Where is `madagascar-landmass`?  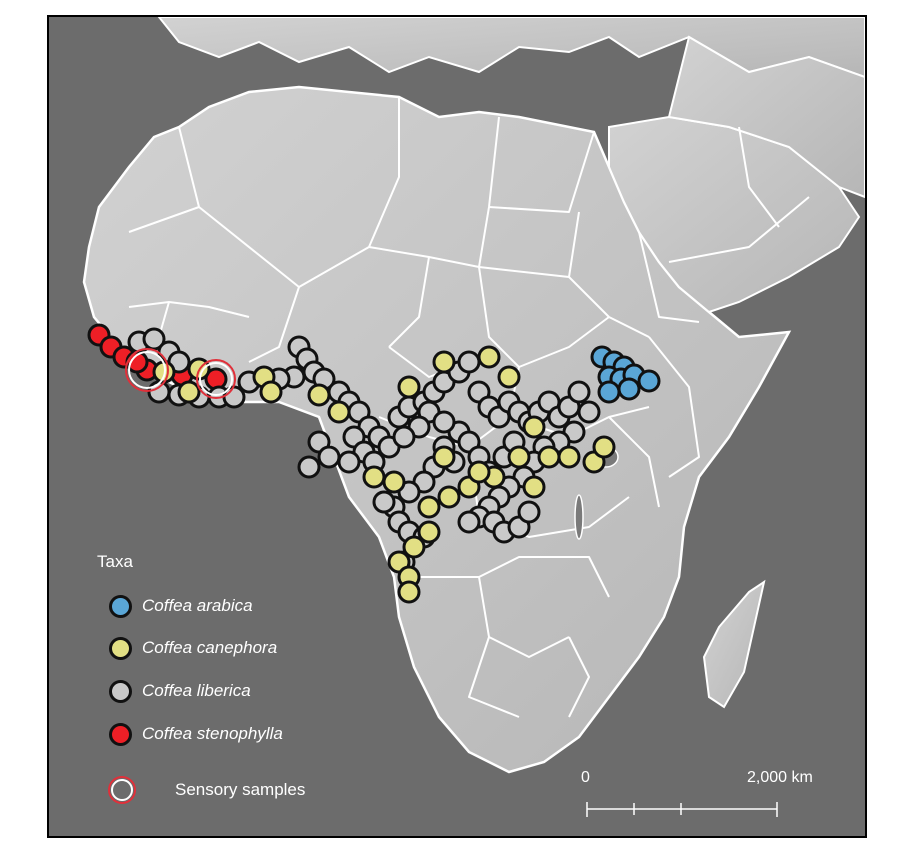
madagascar-landmass is located at coordinates (734, 644).